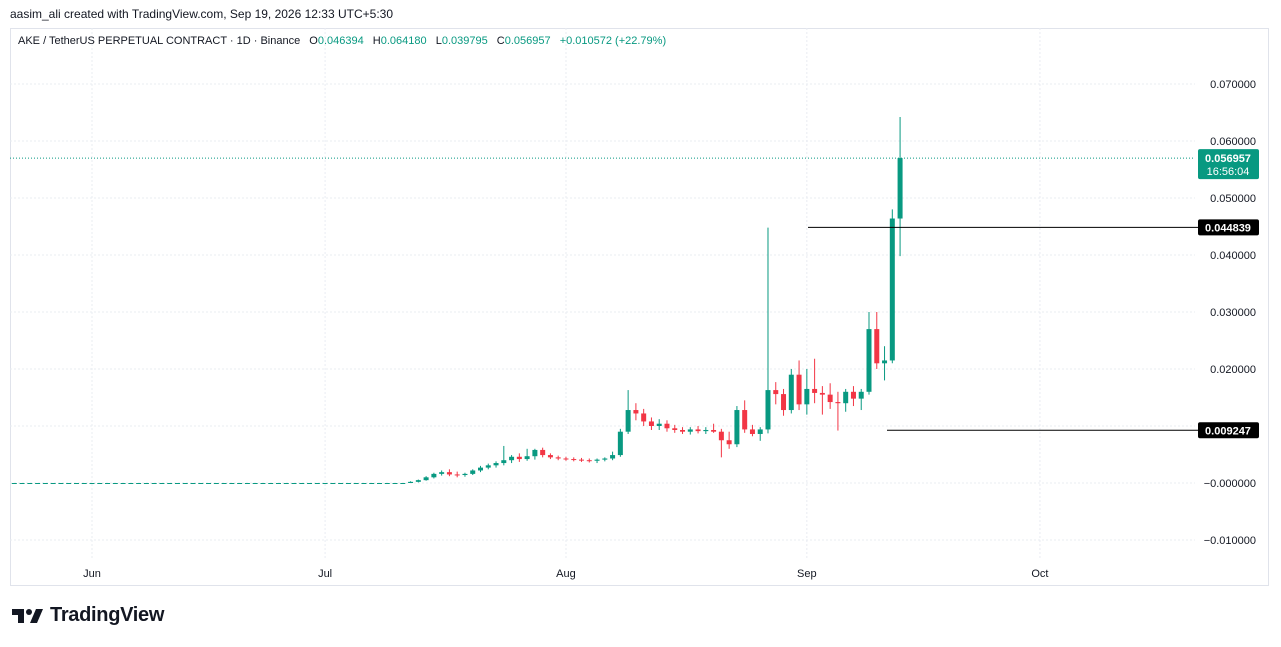  What do you see at coordinates (464, 41) in the screenshot?
I see `low-value: 0.039795` at bounding box center [464, 41].